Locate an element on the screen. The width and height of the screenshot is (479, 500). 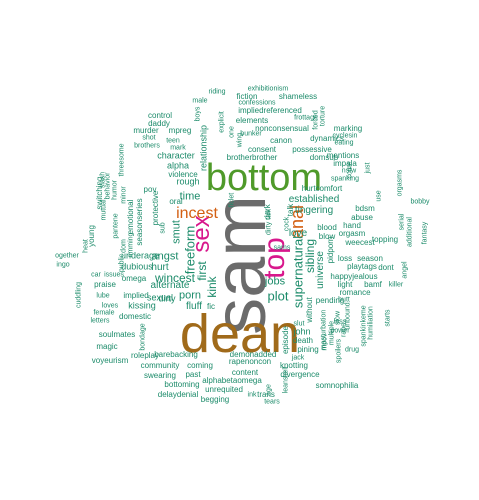
word-explicit: explicit is located at coordinates (222, 122).